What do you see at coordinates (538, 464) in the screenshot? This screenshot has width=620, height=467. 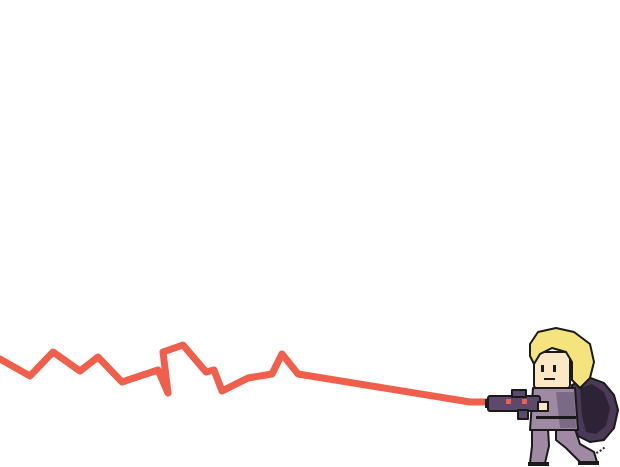 I see `left-boot` at bounding box center [538, 464].